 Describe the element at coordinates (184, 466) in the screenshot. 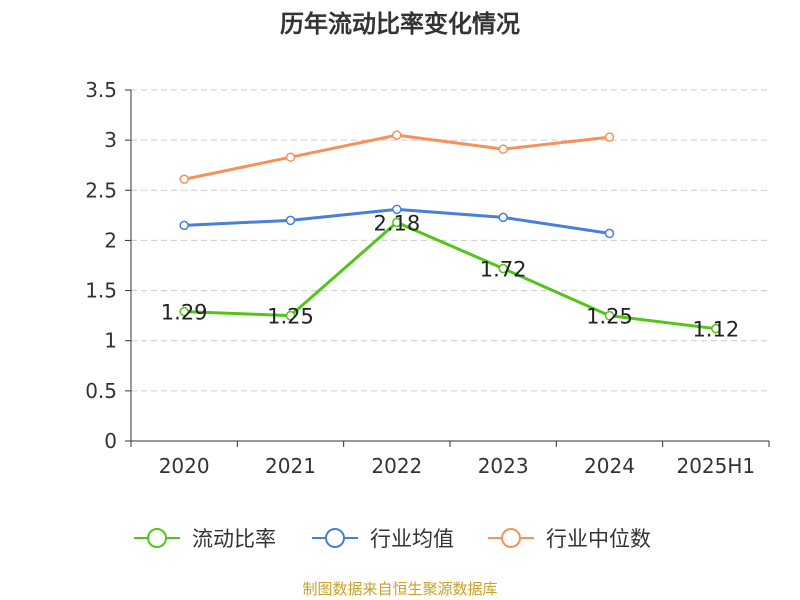

I see `x-tick-label: 2020` at that location.